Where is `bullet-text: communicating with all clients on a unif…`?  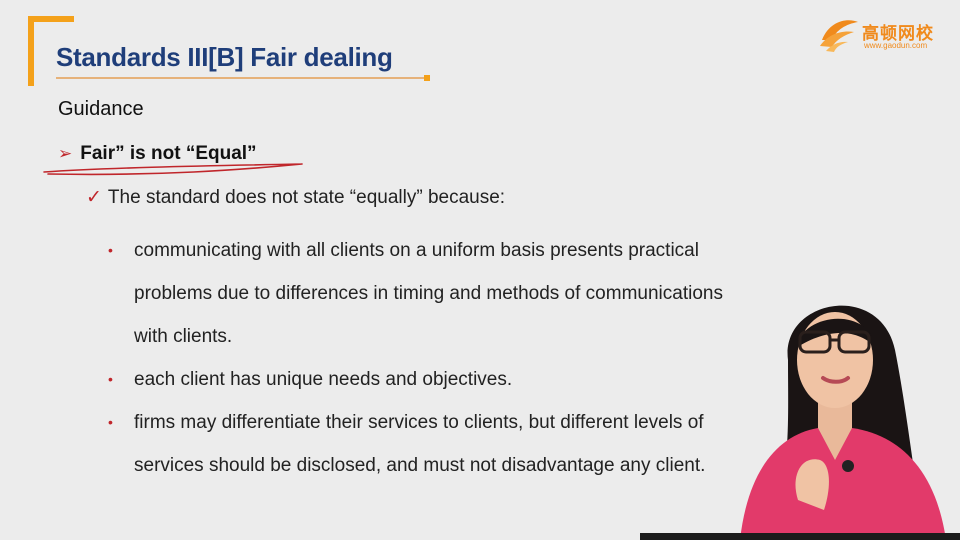 bullet-text: communicating with all clients on a unif… is located at coordinates (428, 293).